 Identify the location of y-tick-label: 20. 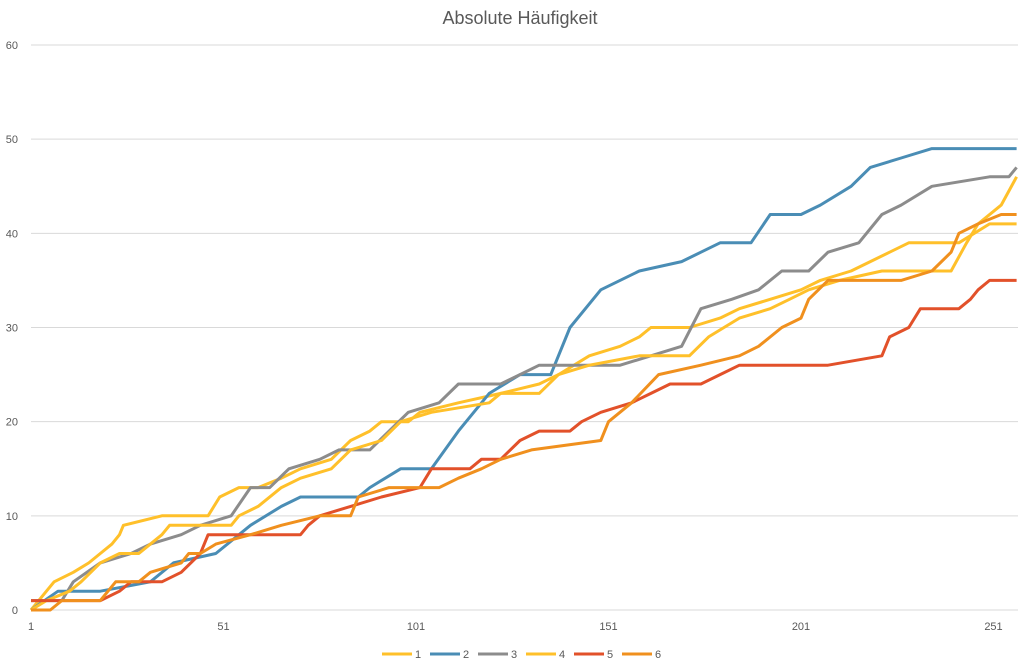
(12, 423).